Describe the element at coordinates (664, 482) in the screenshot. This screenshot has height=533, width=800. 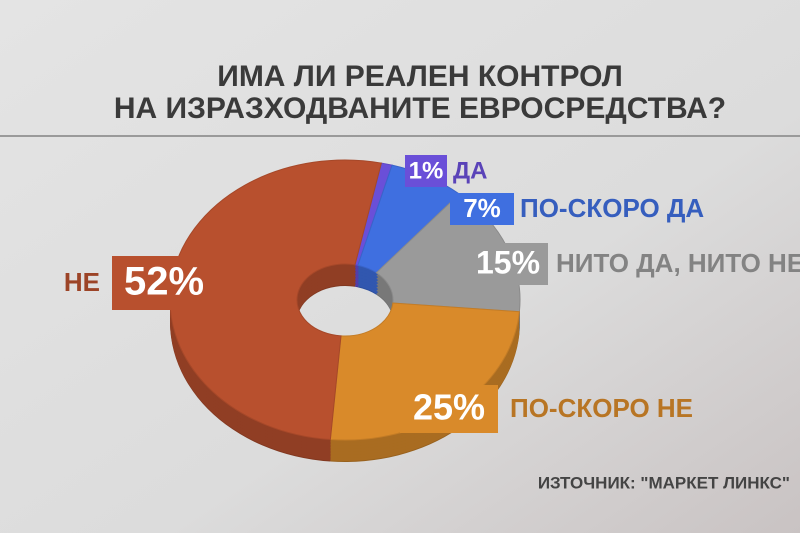
I see `source: ИЗТОЧНИК: "МАРКЕТ ЛИНКС"` at that location.